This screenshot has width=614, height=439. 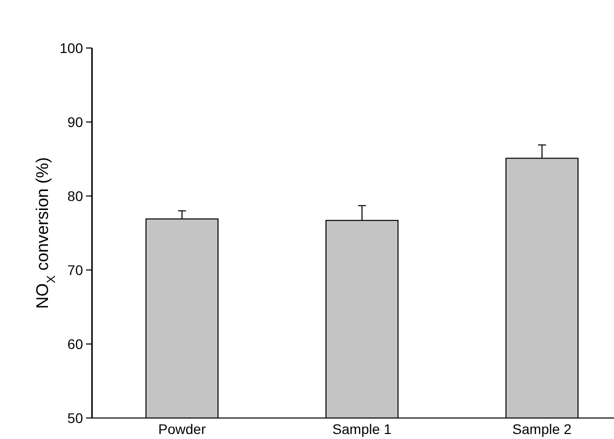 I want to click on y-tick-label: 70, so click(x=75, y=270).